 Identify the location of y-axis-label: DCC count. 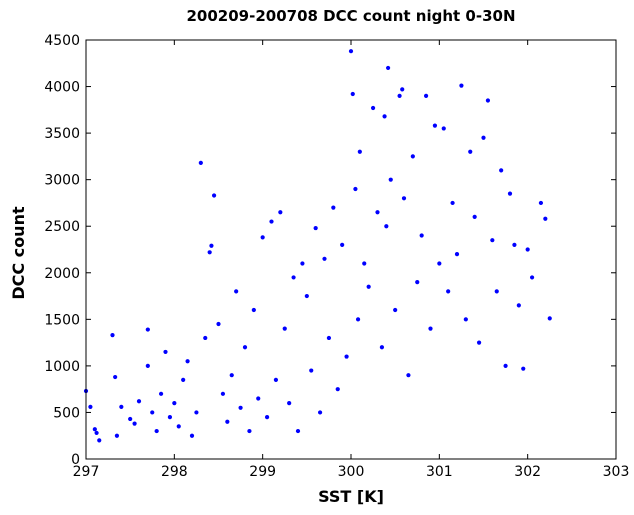
(18, 253).